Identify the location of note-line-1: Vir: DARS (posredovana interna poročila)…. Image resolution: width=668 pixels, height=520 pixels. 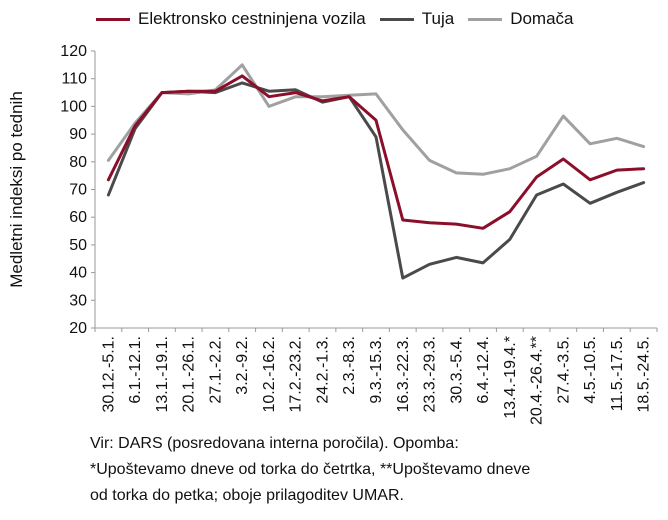
(274, 443).